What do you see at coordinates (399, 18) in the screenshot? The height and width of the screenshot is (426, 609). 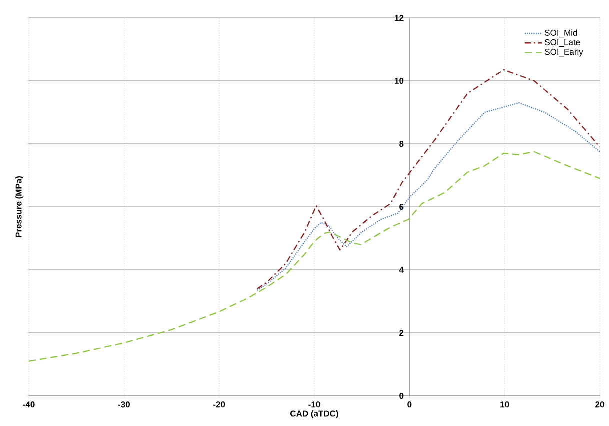 I see `y-tick-label: 12` at bounding box center [399, 18].